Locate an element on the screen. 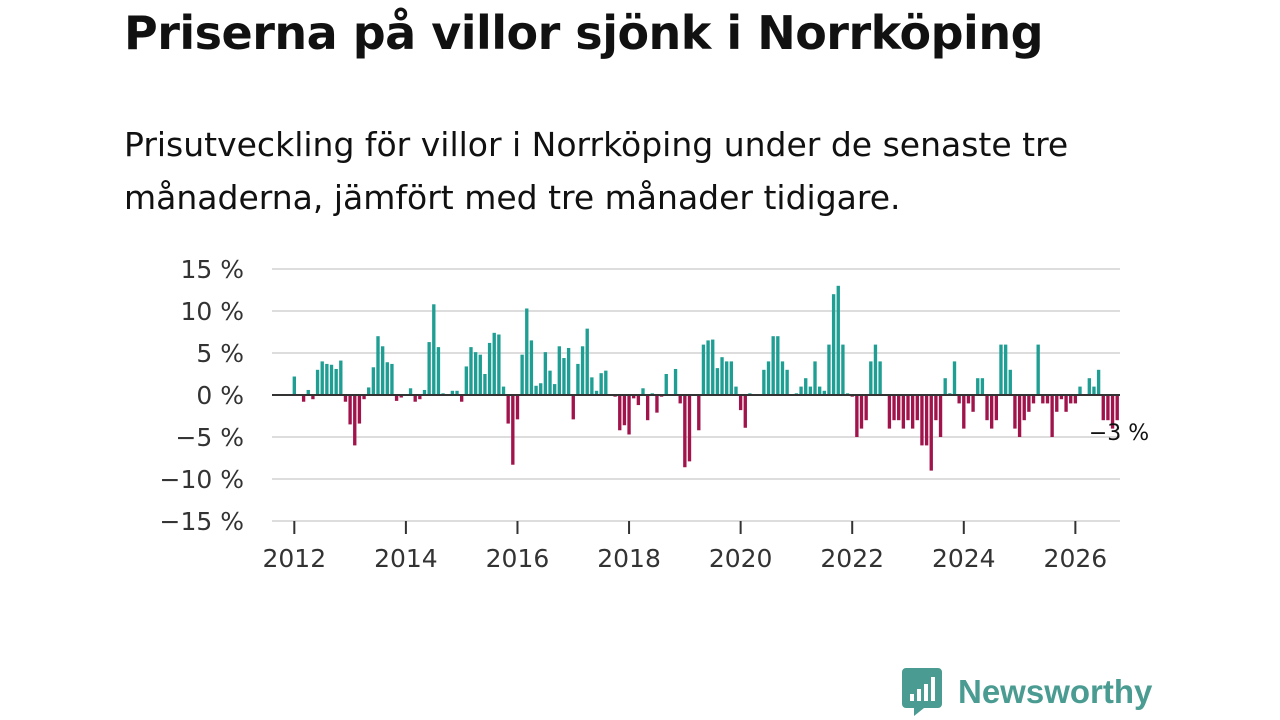 Image resolution: width=1280 pixels, height=720 pixels. last-value-annotation: −3 % is located at coordinates (1119, 433).